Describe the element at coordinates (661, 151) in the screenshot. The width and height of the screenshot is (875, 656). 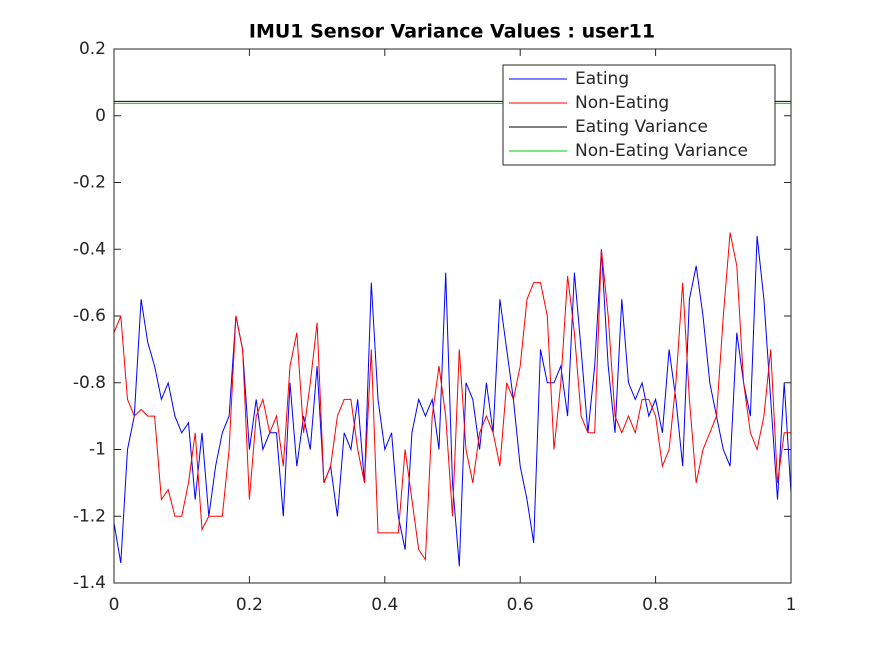
I see `legend-label: Non-Eating Variance` at that location.